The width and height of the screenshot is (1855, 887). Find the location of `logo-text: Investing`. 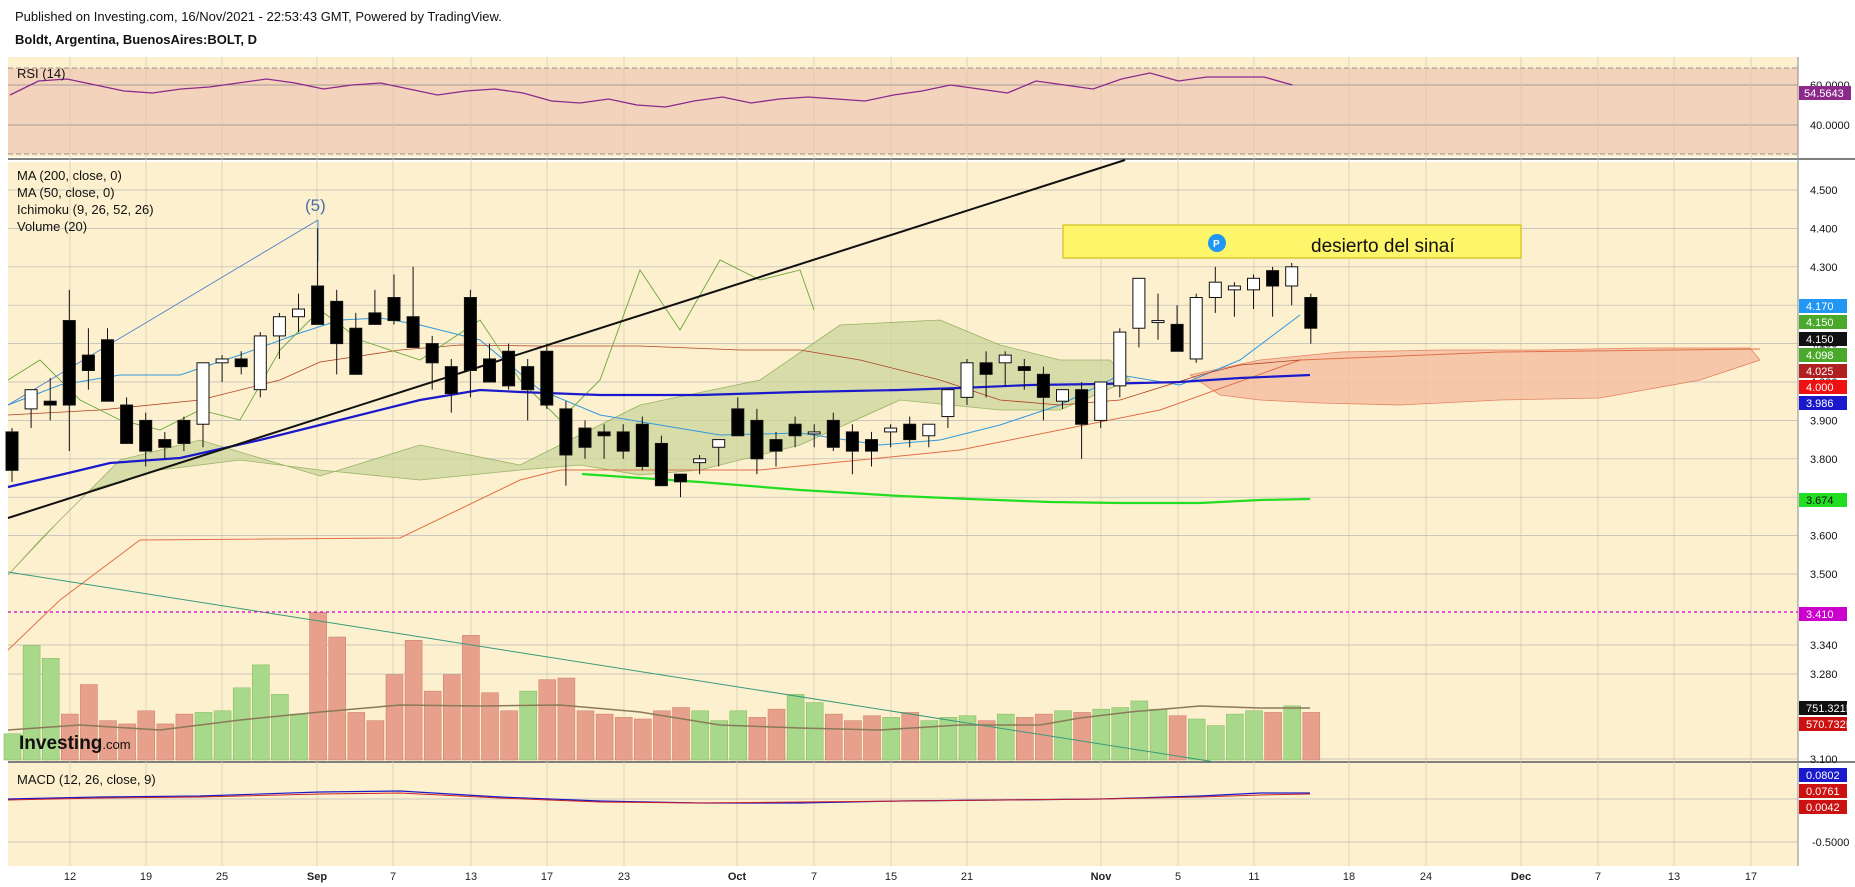

logo-text: Investing is located at coordinates (60, 743).